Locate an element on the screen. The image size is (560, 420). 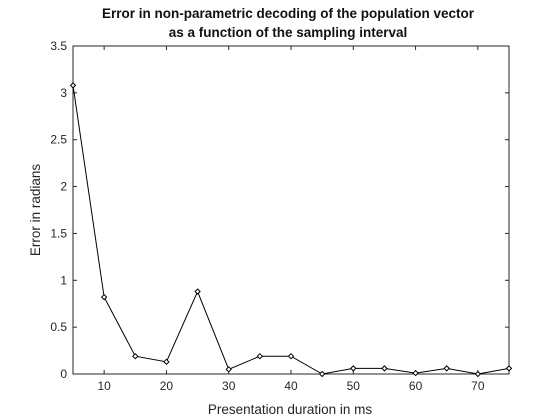
y-tick-label: 1 is located at coordinates (63, 280).